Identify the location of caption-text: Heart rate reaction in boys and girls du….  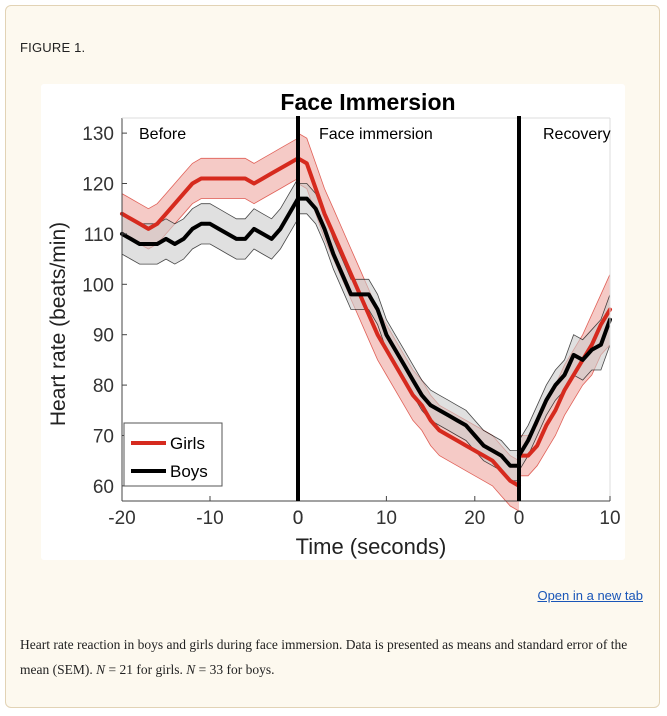
(324, 657).